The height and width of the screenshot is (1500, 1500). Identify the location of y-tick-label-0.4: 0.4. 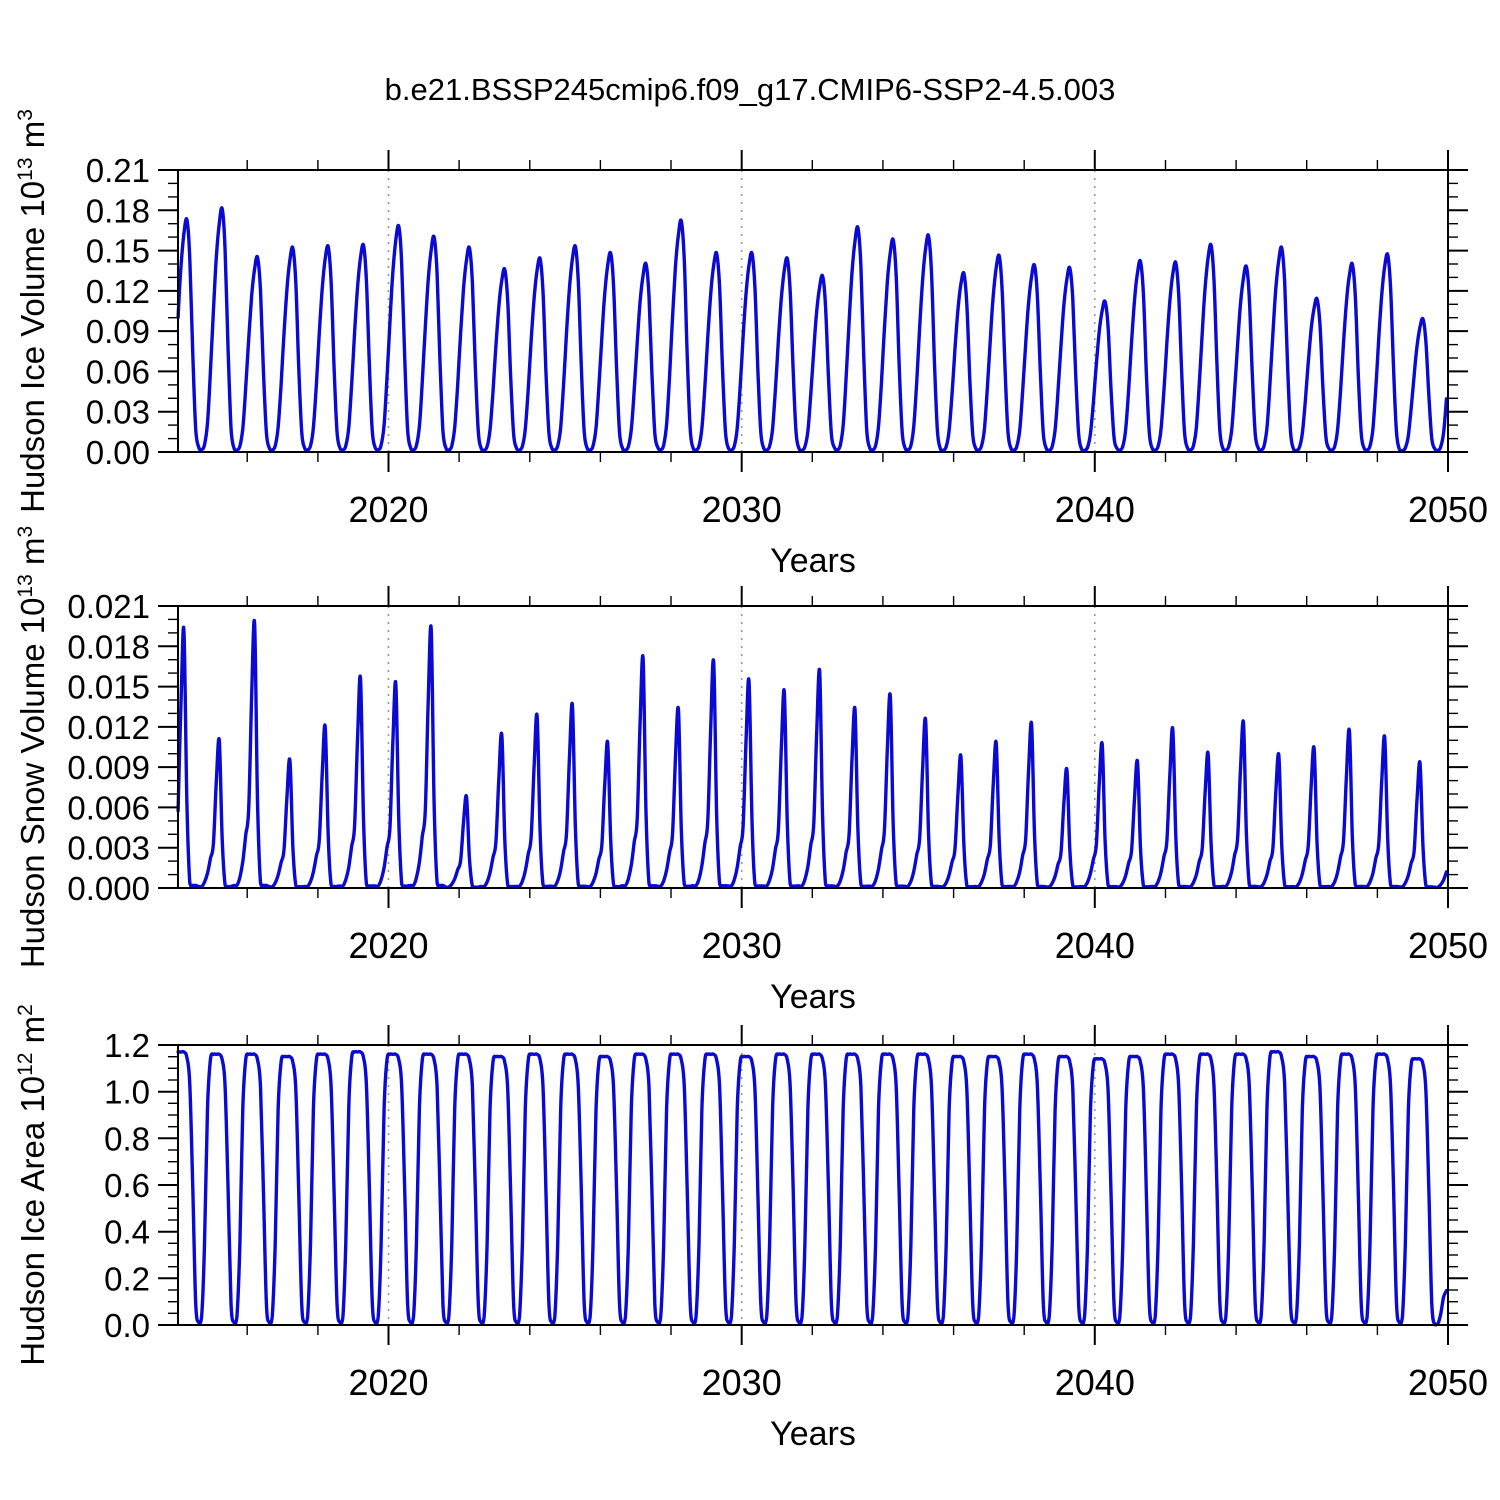
(127, 1232).